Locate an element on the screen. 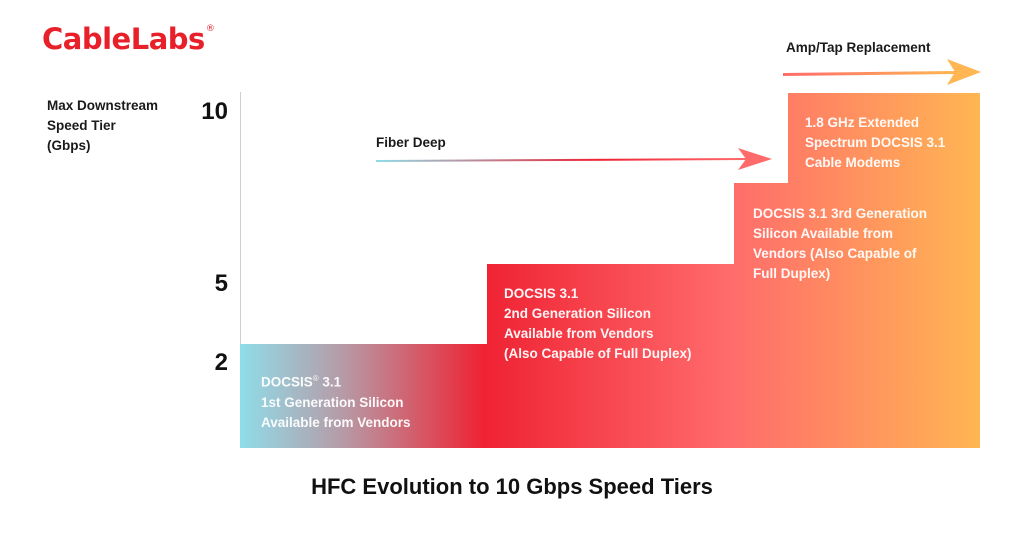 The height and width of the screenshot is (537, 1024). step-4-line: Spectrum DOCSIS 3.1 is located at coordinates (875, 142).